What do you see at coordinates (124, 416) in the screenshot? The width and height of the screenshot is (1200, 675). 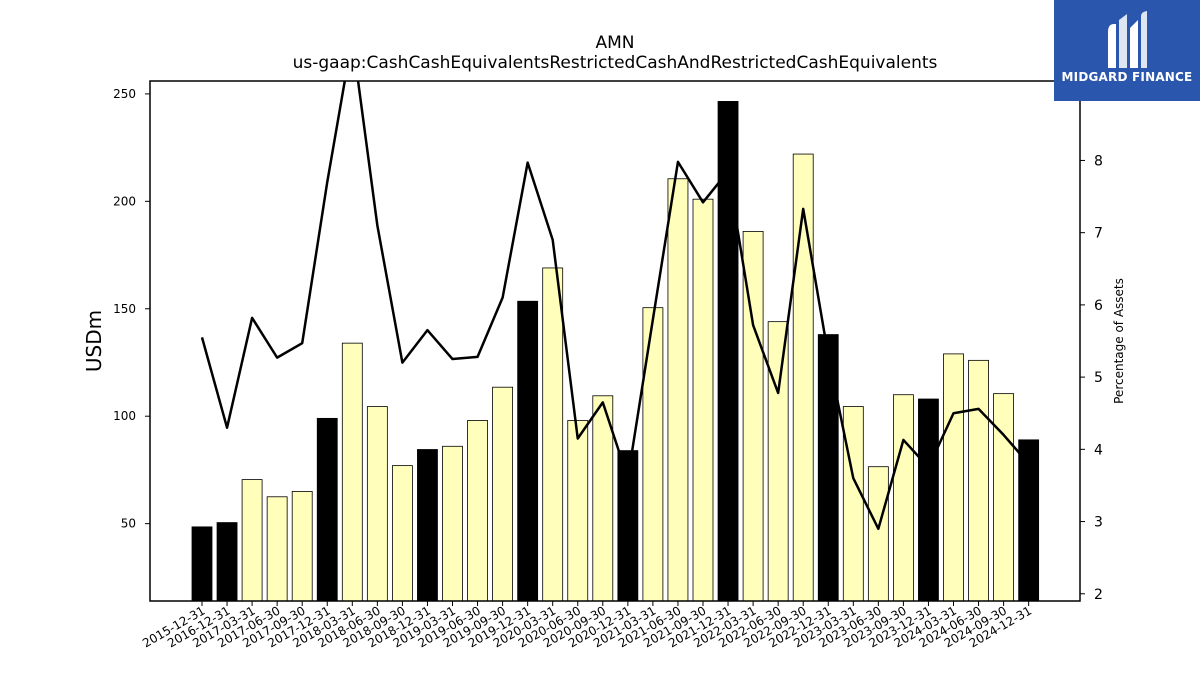 I see `y-tick-label-left: 100` at bounding box center [124, 416].